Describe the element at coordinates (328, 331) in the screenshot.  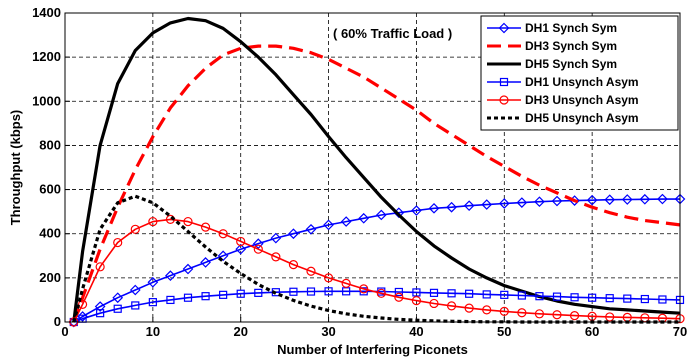
I see `x-tick-label: 30` at that location.